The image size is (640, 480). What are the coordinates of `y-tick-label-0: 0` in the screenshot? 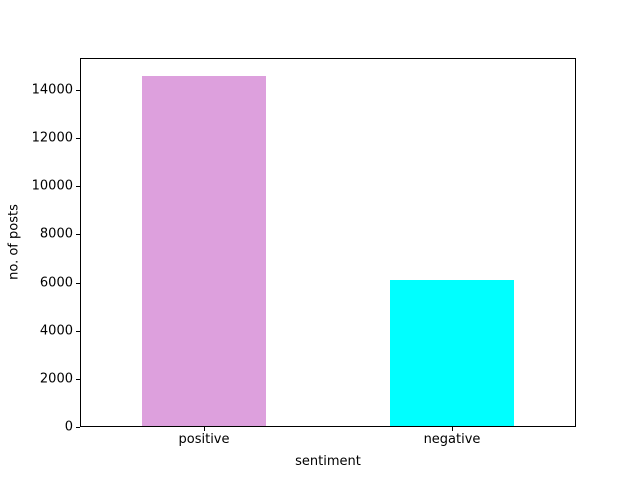 It's located at (68, 427).